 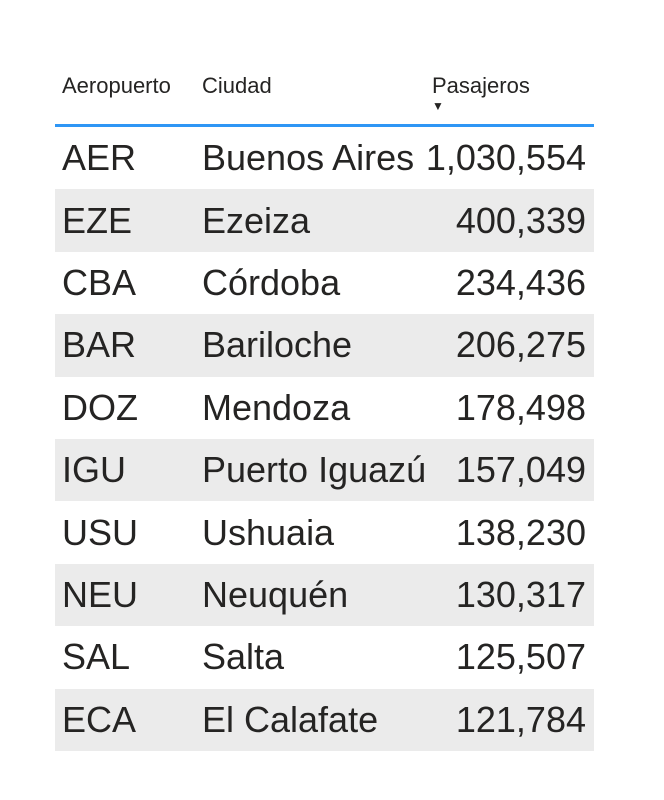 I want to click on cell-aeropuerto: BAR, so click(x=99, y=345).